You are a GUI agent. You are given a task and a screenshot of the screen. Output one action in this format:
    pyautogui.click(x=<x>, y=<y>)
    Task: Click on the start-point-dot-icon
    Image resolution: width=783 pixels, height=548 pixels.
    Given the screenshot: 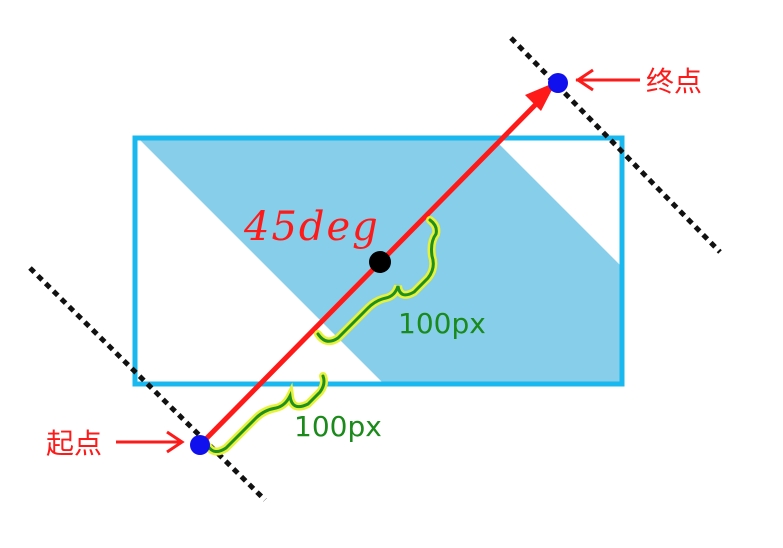 What is the action you would take?
    pyautogui.click(x=200, y=445)
    